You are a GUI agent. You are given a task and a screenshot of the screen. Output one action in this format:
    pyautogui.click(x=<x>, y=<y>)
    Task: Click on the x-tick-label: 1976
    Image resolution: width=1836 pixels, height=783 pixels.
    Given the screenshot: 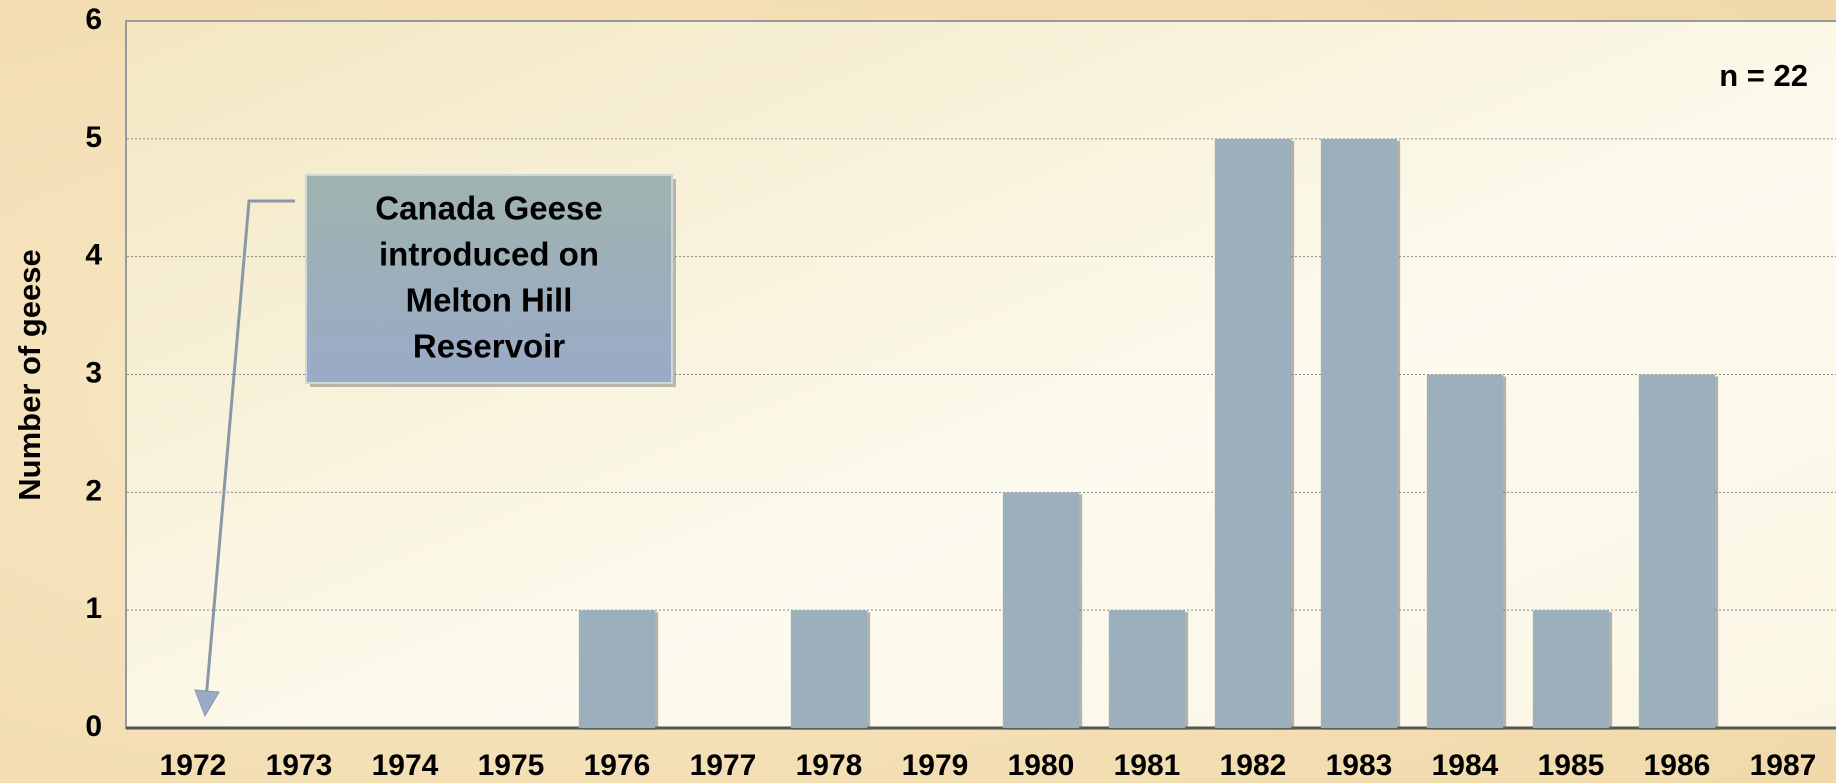 What is the action you would take?
    pyautogui.click(x=617, y=765)
    